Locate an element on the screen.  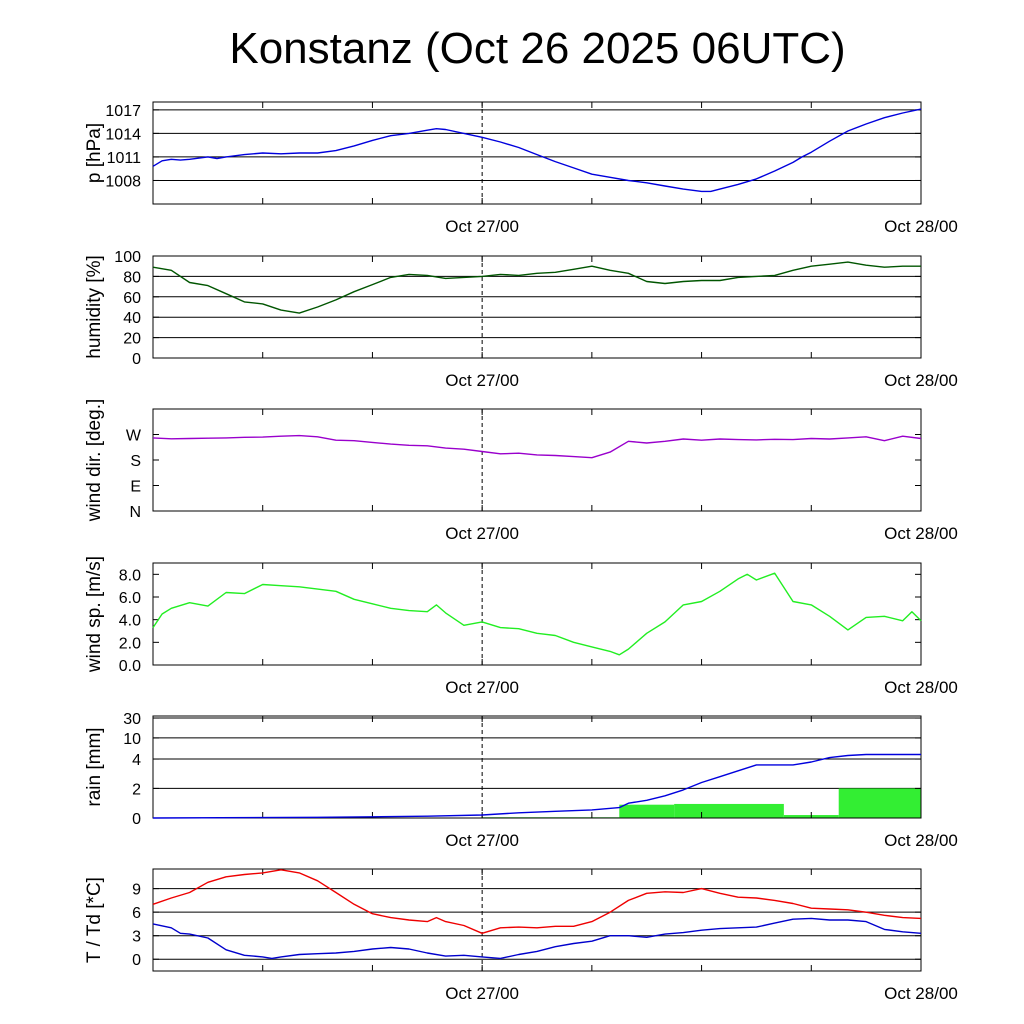
y-tick-label: 1011 is located at coordinates (124, 158).